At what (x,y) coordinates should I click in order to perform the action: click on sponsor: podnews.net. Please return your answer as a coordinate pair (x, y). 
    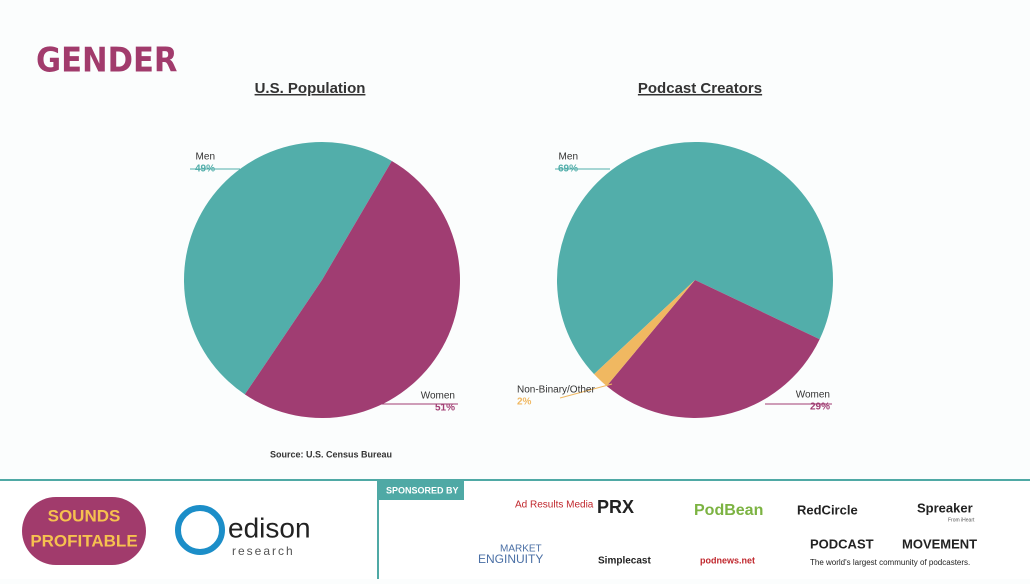
    Looking at the image, I should click on (727, 560).